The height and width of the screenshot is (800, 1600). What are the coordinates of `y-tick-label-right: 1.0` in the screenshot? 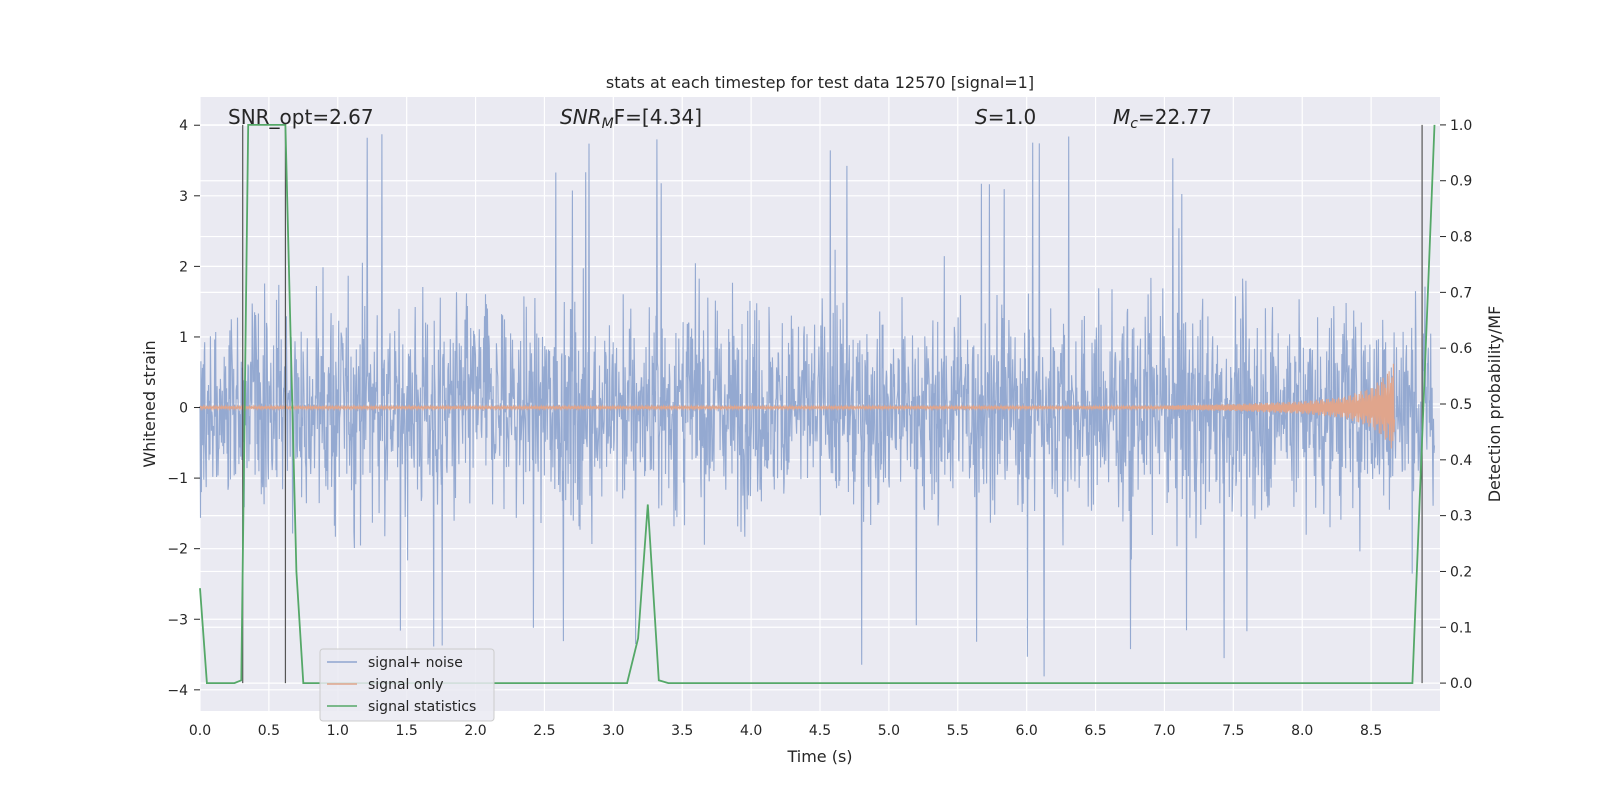 It's located at (1461, 126).